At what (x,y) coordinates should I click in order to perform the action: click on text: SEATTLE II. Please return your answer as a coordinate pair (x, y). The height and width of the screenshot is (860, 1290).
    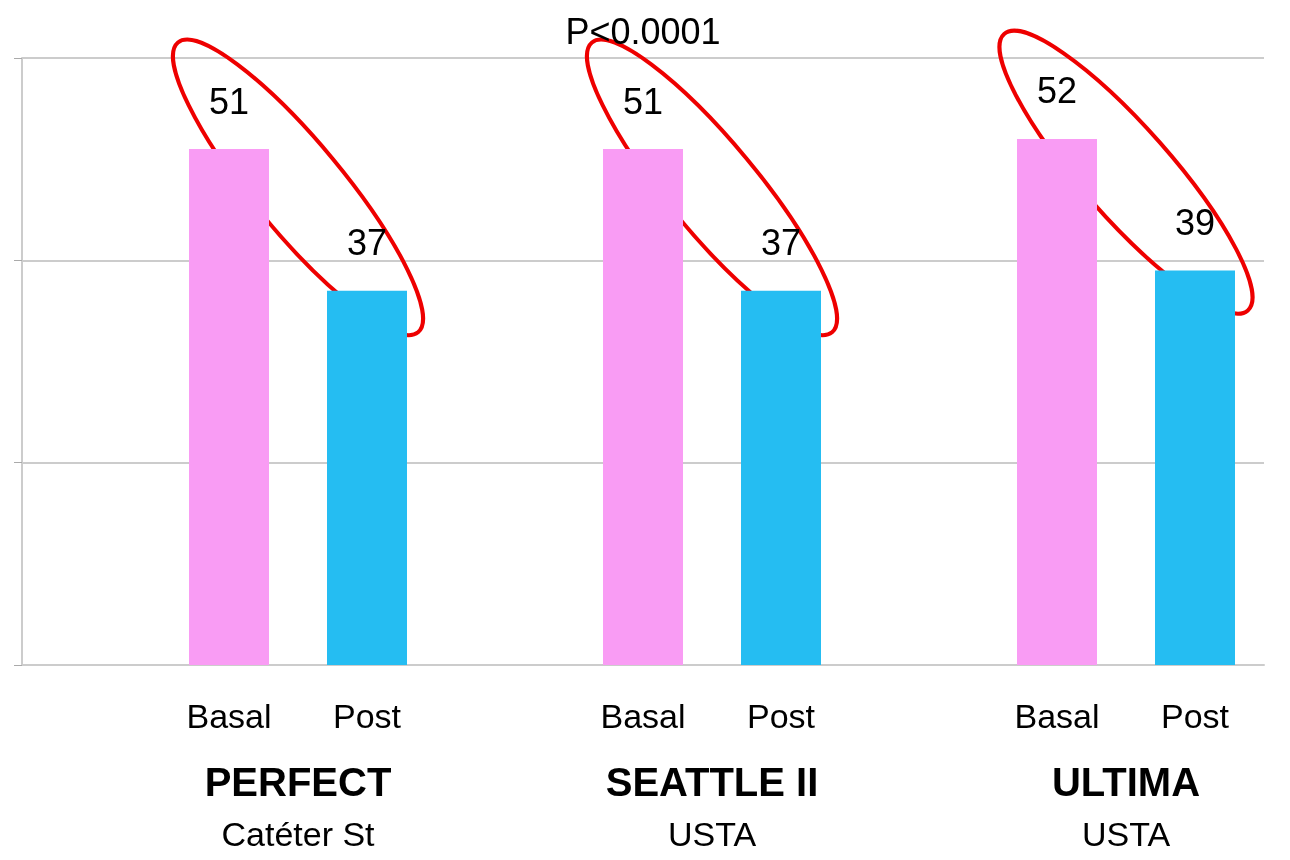
    Looking at the image, I should click on (712, 782).